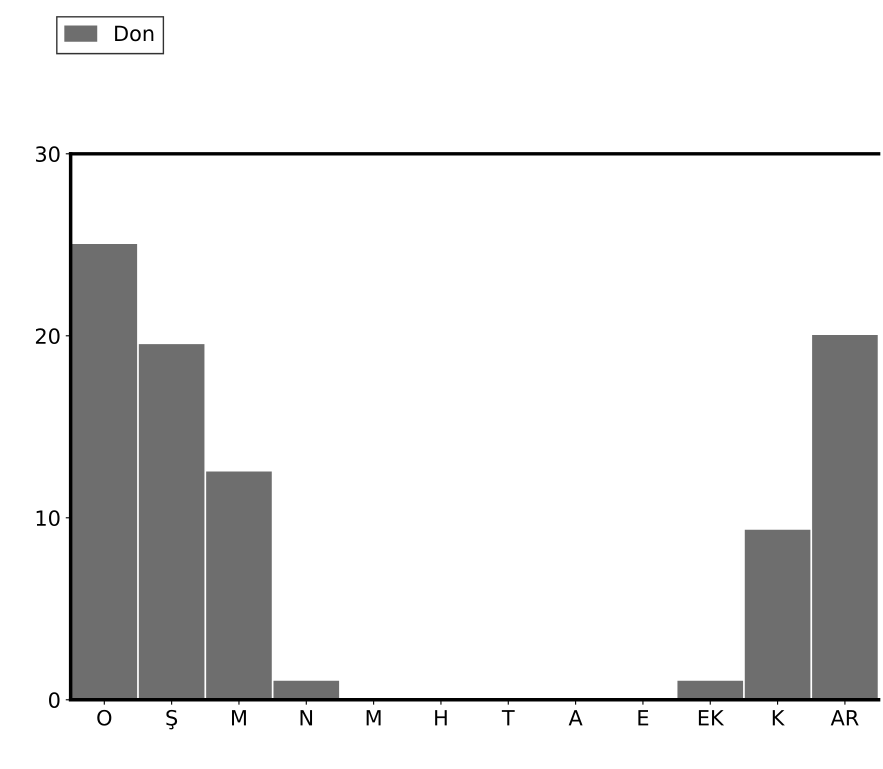  I want to click on y-tick-label: 0, so click(54, 700).